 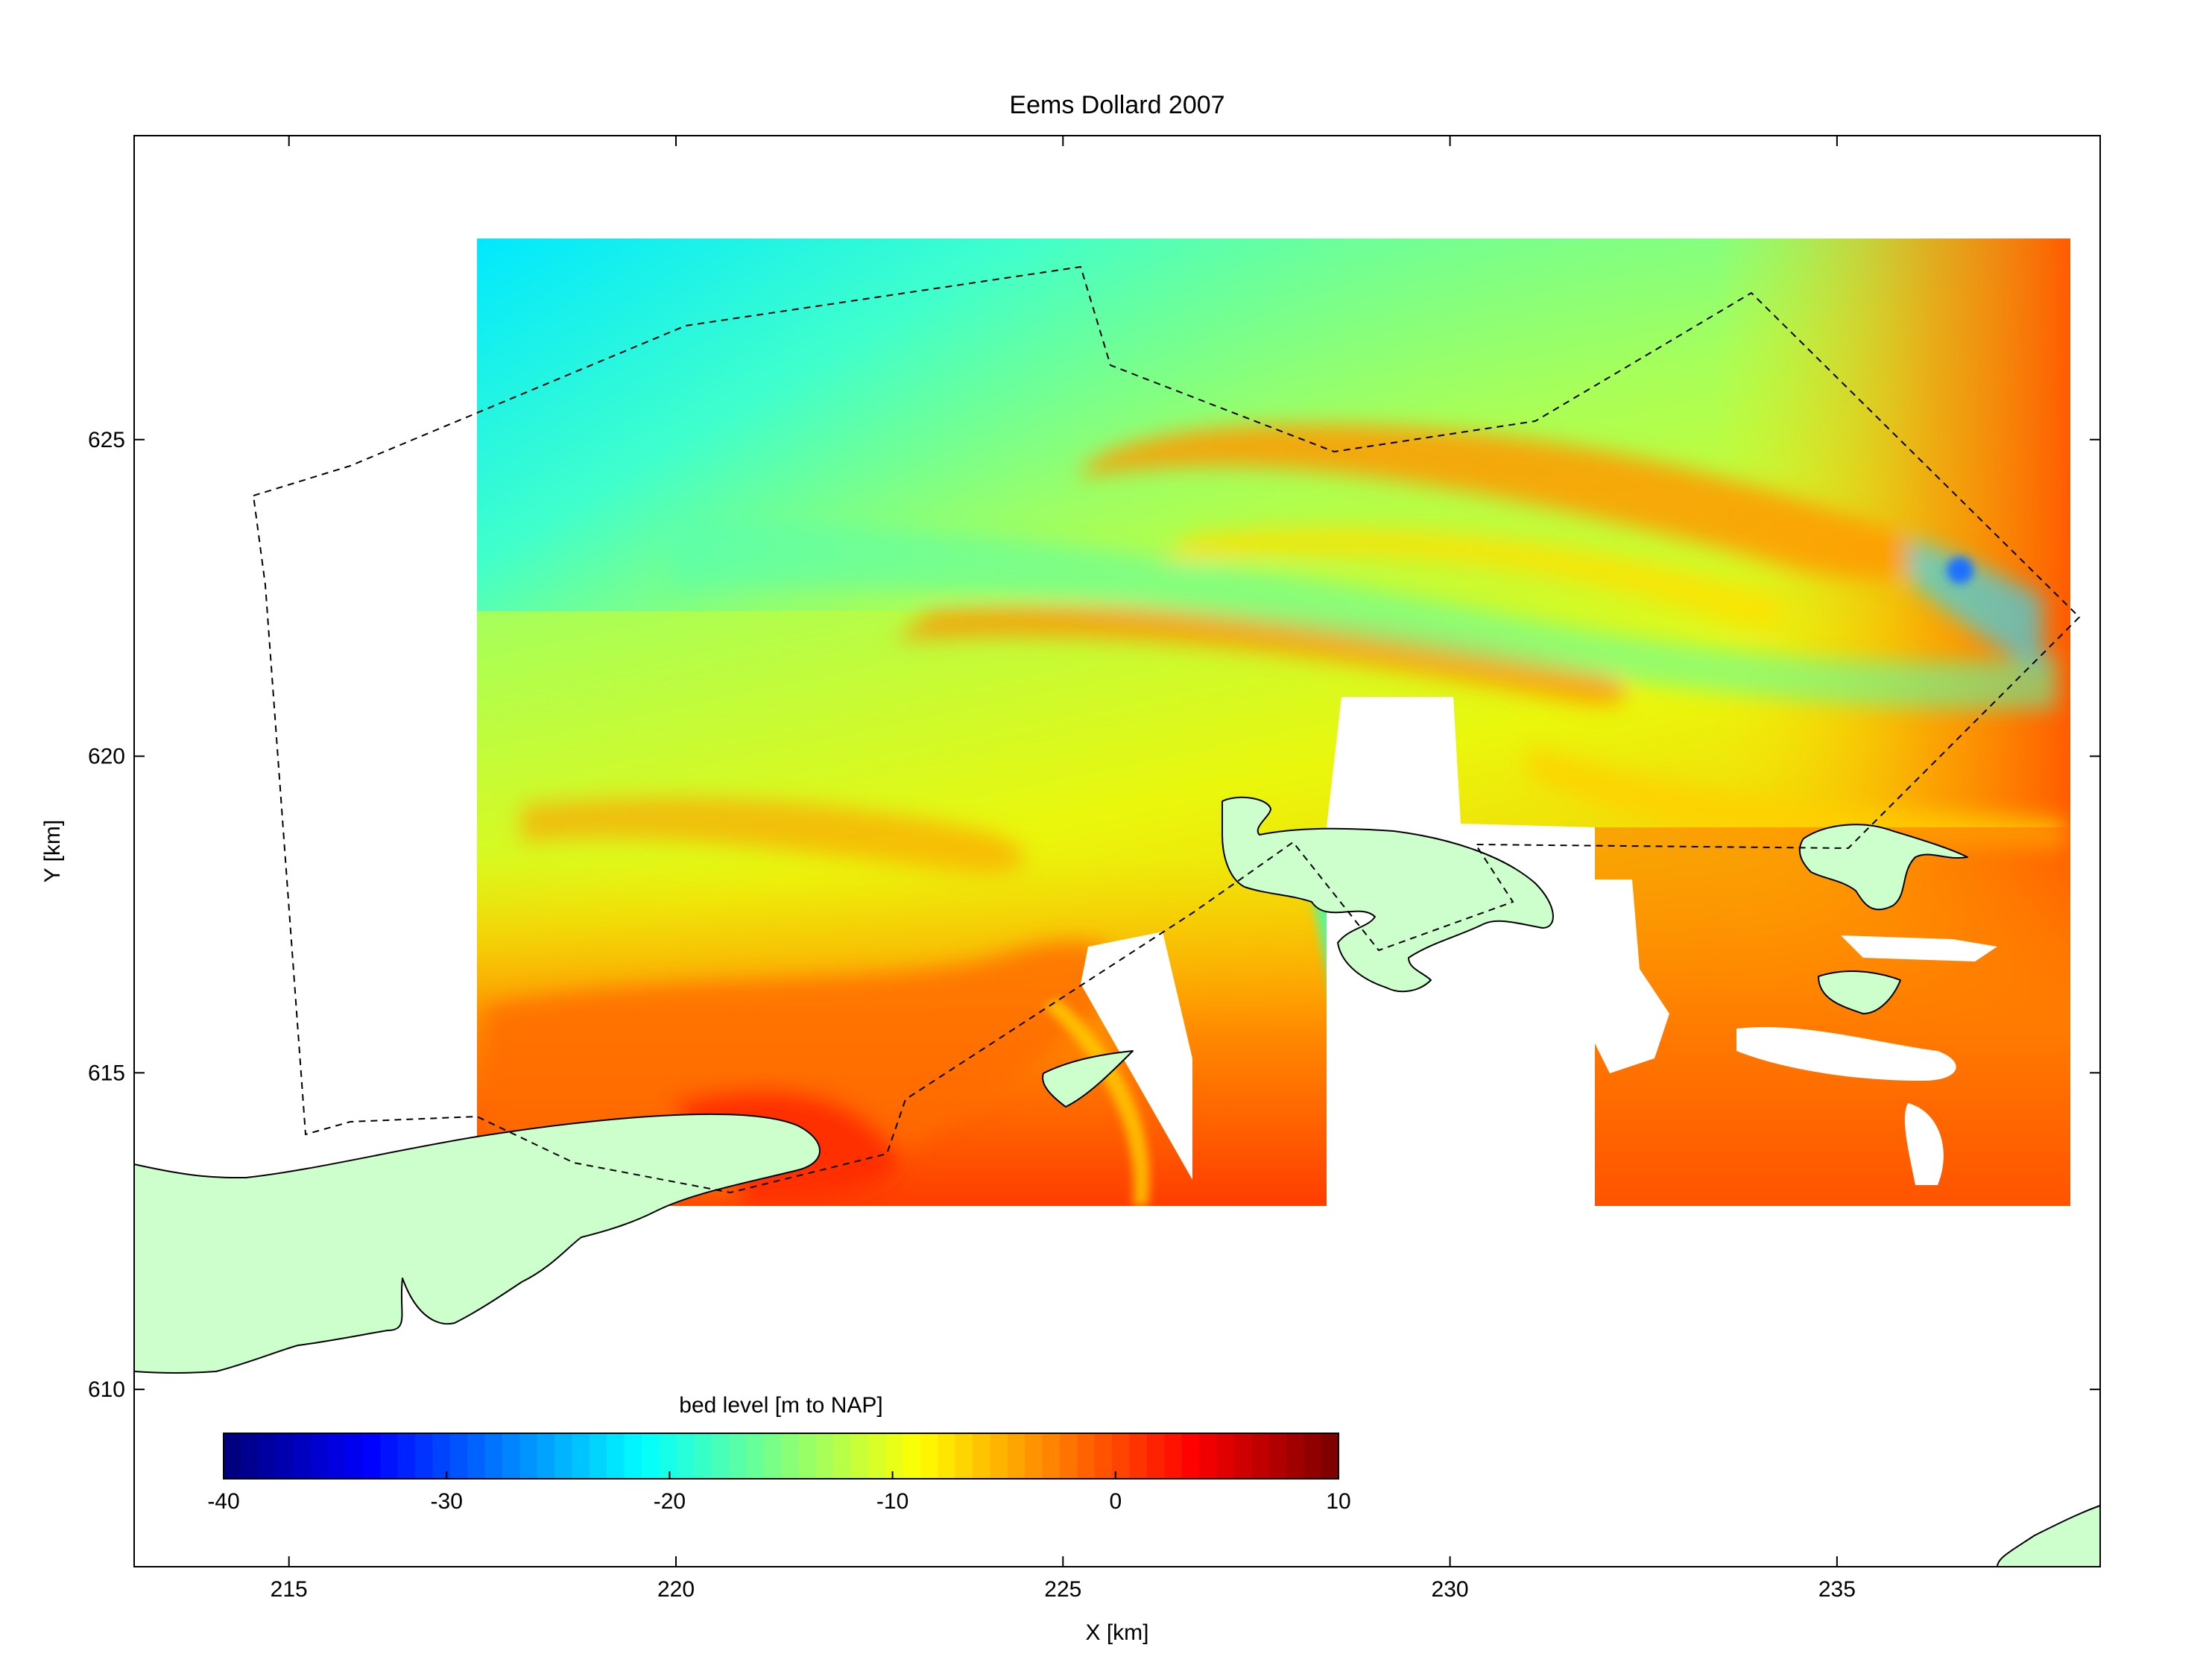 What do you see at coordinates (2049, 1536) in the screenshot?
I see `land-southeast-corner` at bounding box center [2049, 1536].